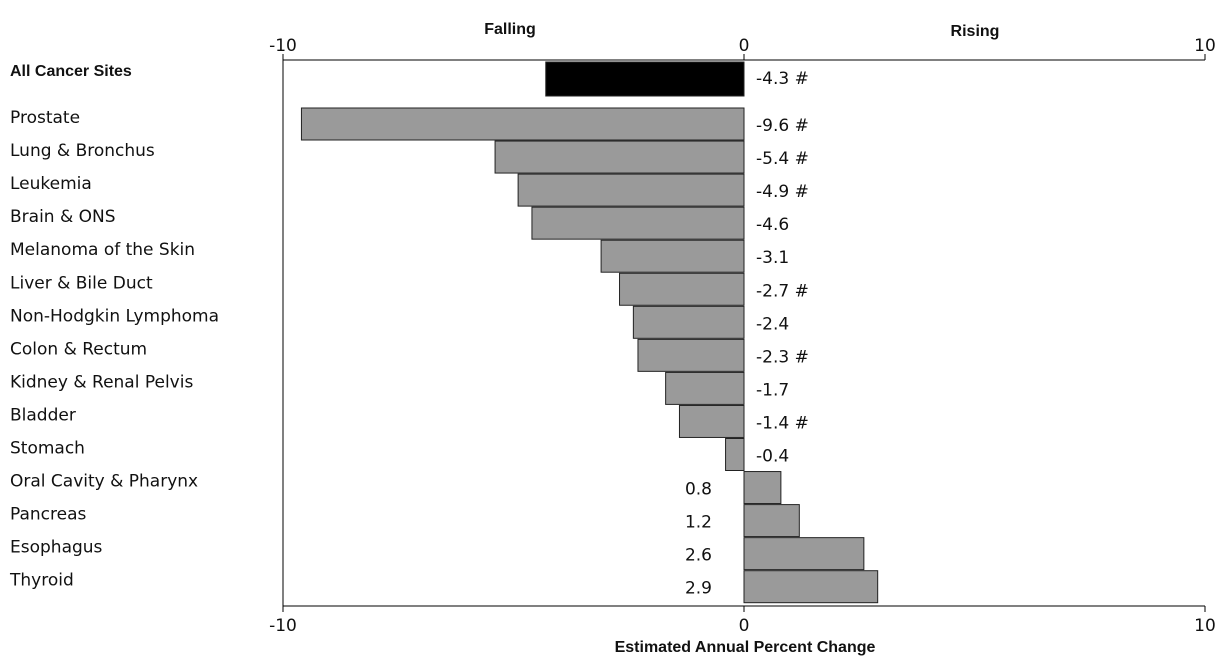 The width and height of the screenshot is (1228, 658). Describe the element at coordinates (104, 482) in the screenshot. I see `category-label: Oral Cavity & Pharynx` at that location.